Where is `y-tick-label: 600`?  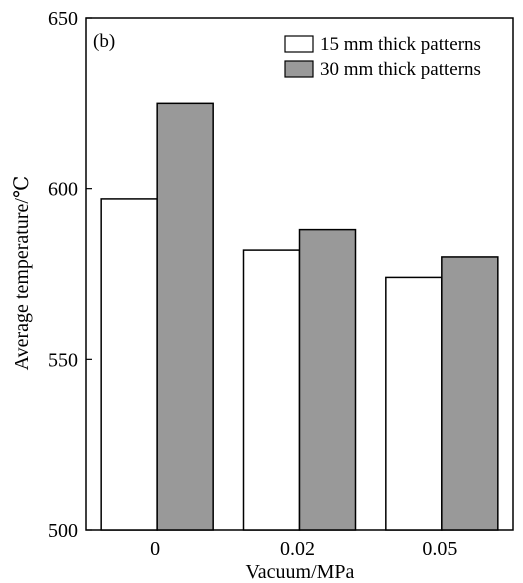 y-tick-label: 600 is located at coordinates (63, 190).